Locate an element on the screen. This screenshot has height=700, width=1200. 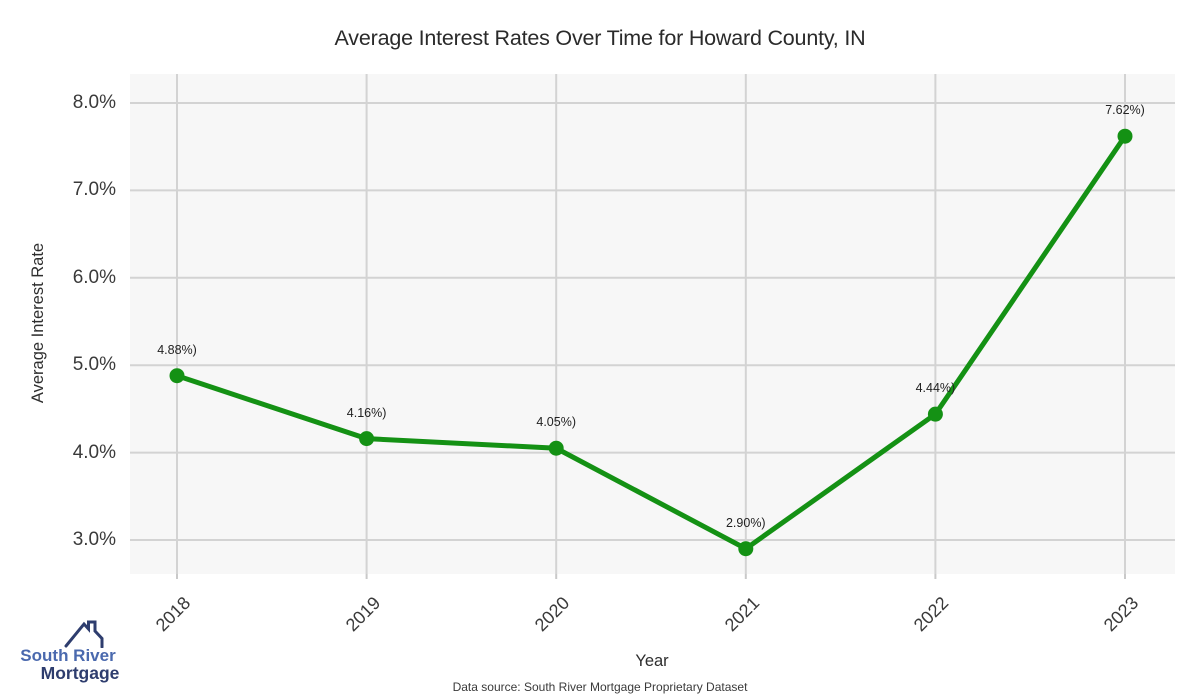
y-tick-label: 8.0% is located at coordinates (94, 102).